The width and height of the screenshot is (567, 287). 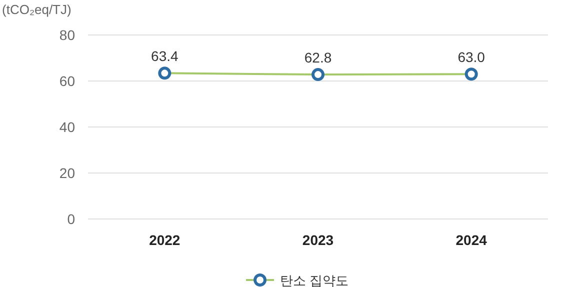 What do you see at coordinates (318, 58) in the screenshot?
I see `data-label: 62.8` at bounding box center [318, 58].